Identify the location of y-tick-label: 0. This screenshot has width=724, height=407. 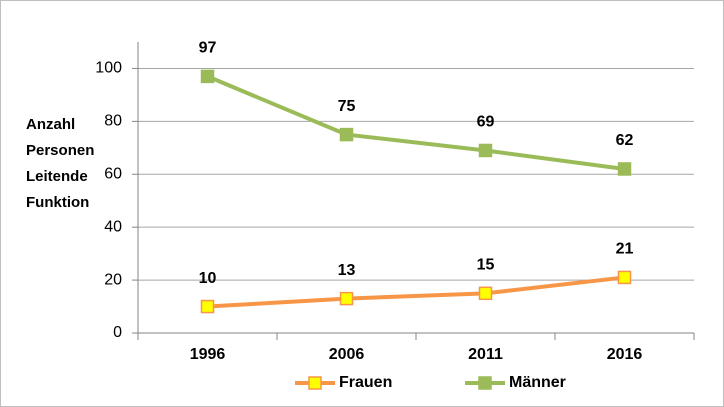
(117, 332).